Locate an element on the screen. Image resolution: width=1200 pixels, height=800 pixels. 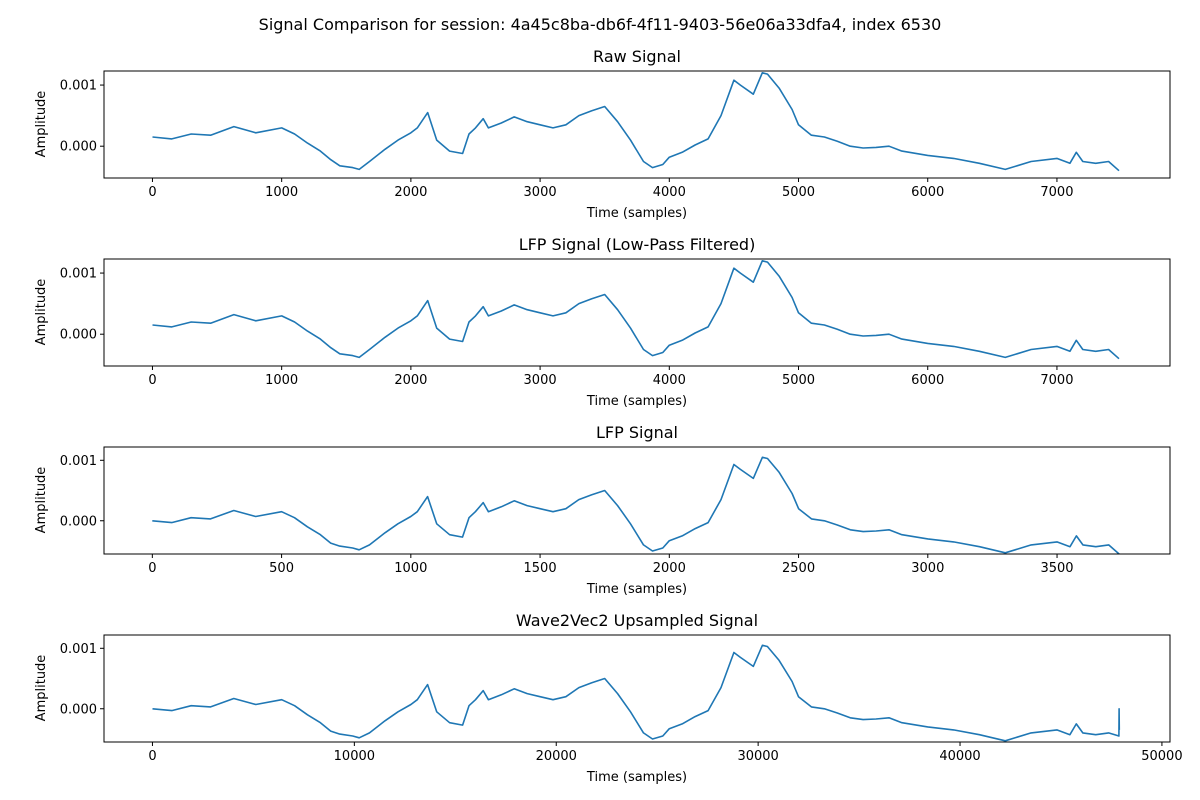
x-tick-label: 500 is located at coordinates (281, 568).